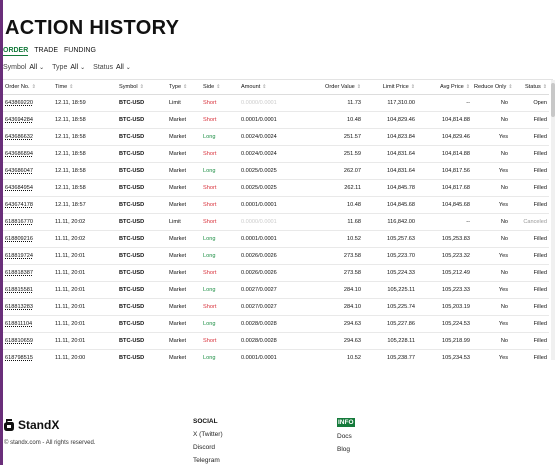 Image resolution: width=556 pixels, height=470 pixels. I want to click on cell-limit-price: 105,225.74, so click(390, 307).